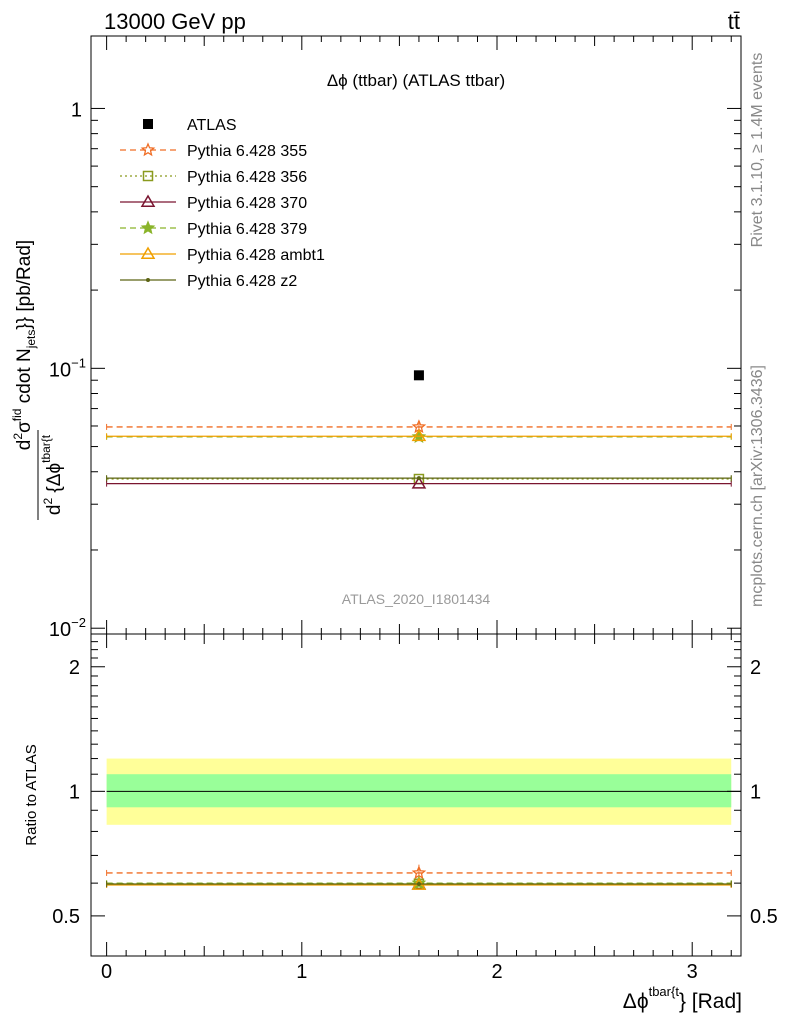  I want to click on process-label: 13000 GeV pp, so click(175, 21).